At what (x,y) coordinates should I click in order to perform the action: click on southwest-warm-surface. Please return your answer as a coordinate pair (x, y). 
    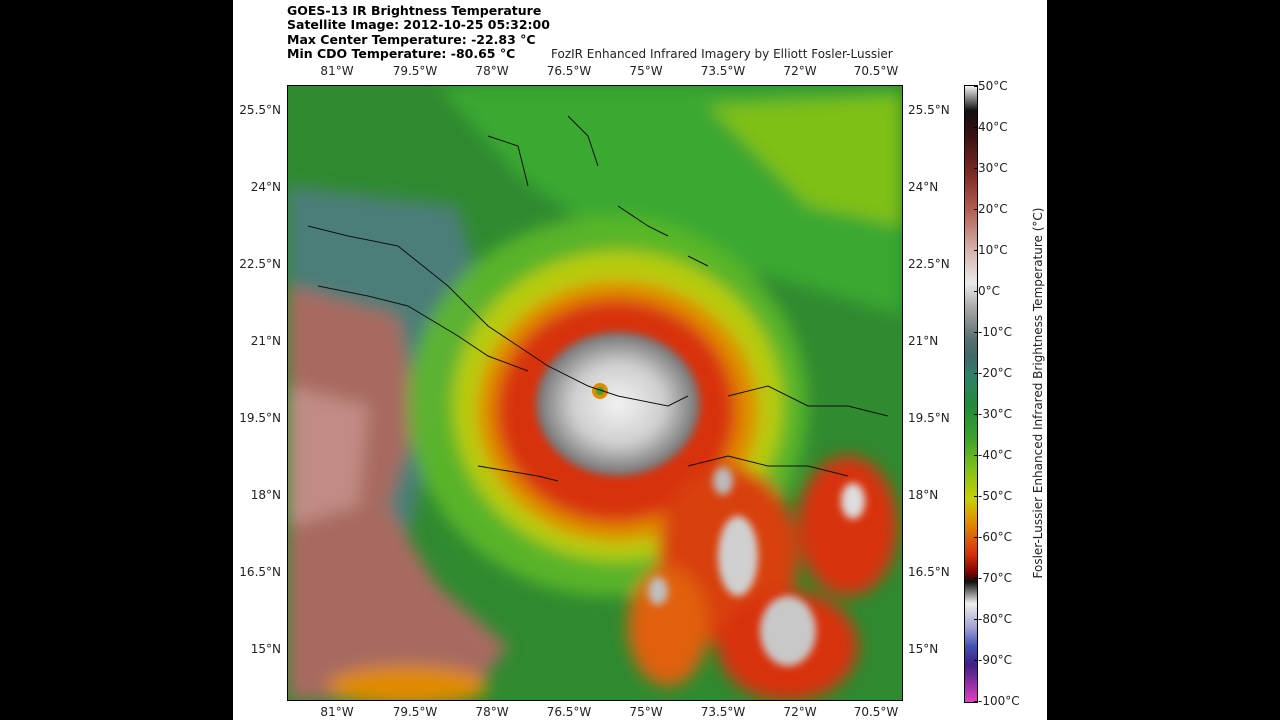
    Looking at the image, I should click on (398, 493).